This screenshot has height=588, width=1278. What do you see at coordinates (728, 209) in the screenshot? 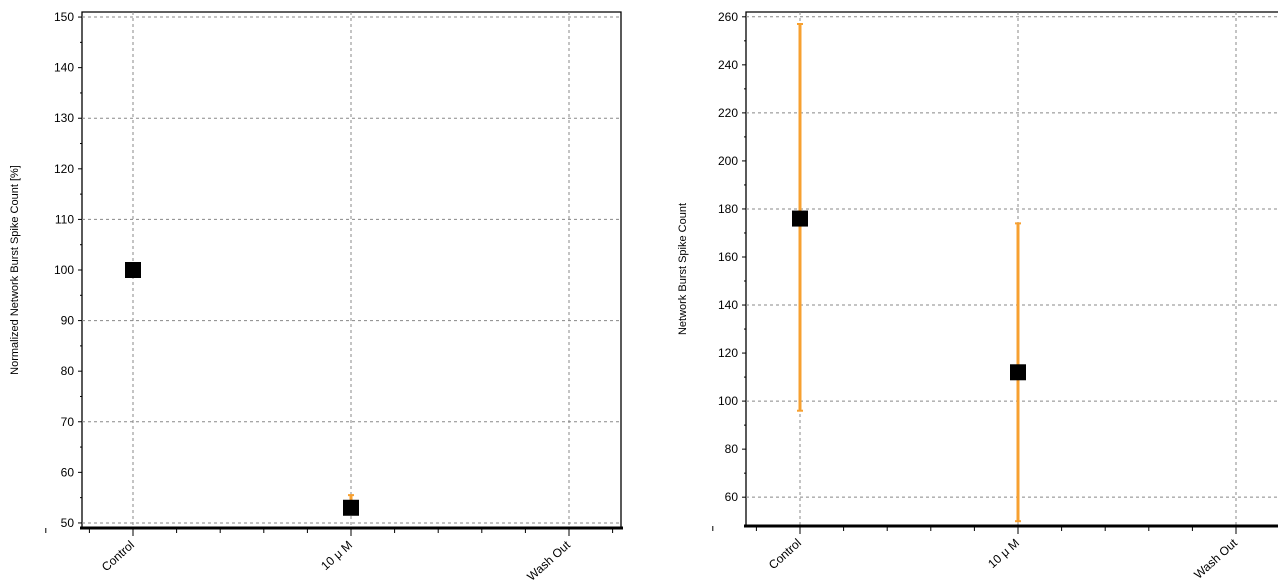
I see `y-tick-label: 180` at bounding box center [728, 209].